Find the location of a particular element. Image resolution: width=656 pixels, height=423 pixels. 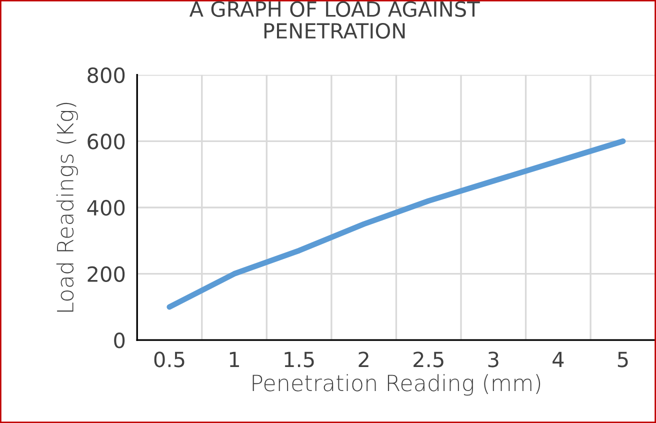

chart-title: A GRAPH OF LOAD AGAINST PENETRATION is located at coordinates (334, 20).